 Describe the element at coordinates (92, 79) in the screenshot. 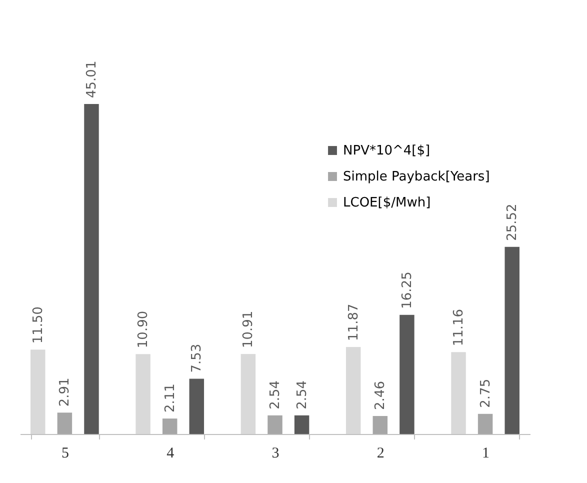

I see `data-label: 45.01` at that location.